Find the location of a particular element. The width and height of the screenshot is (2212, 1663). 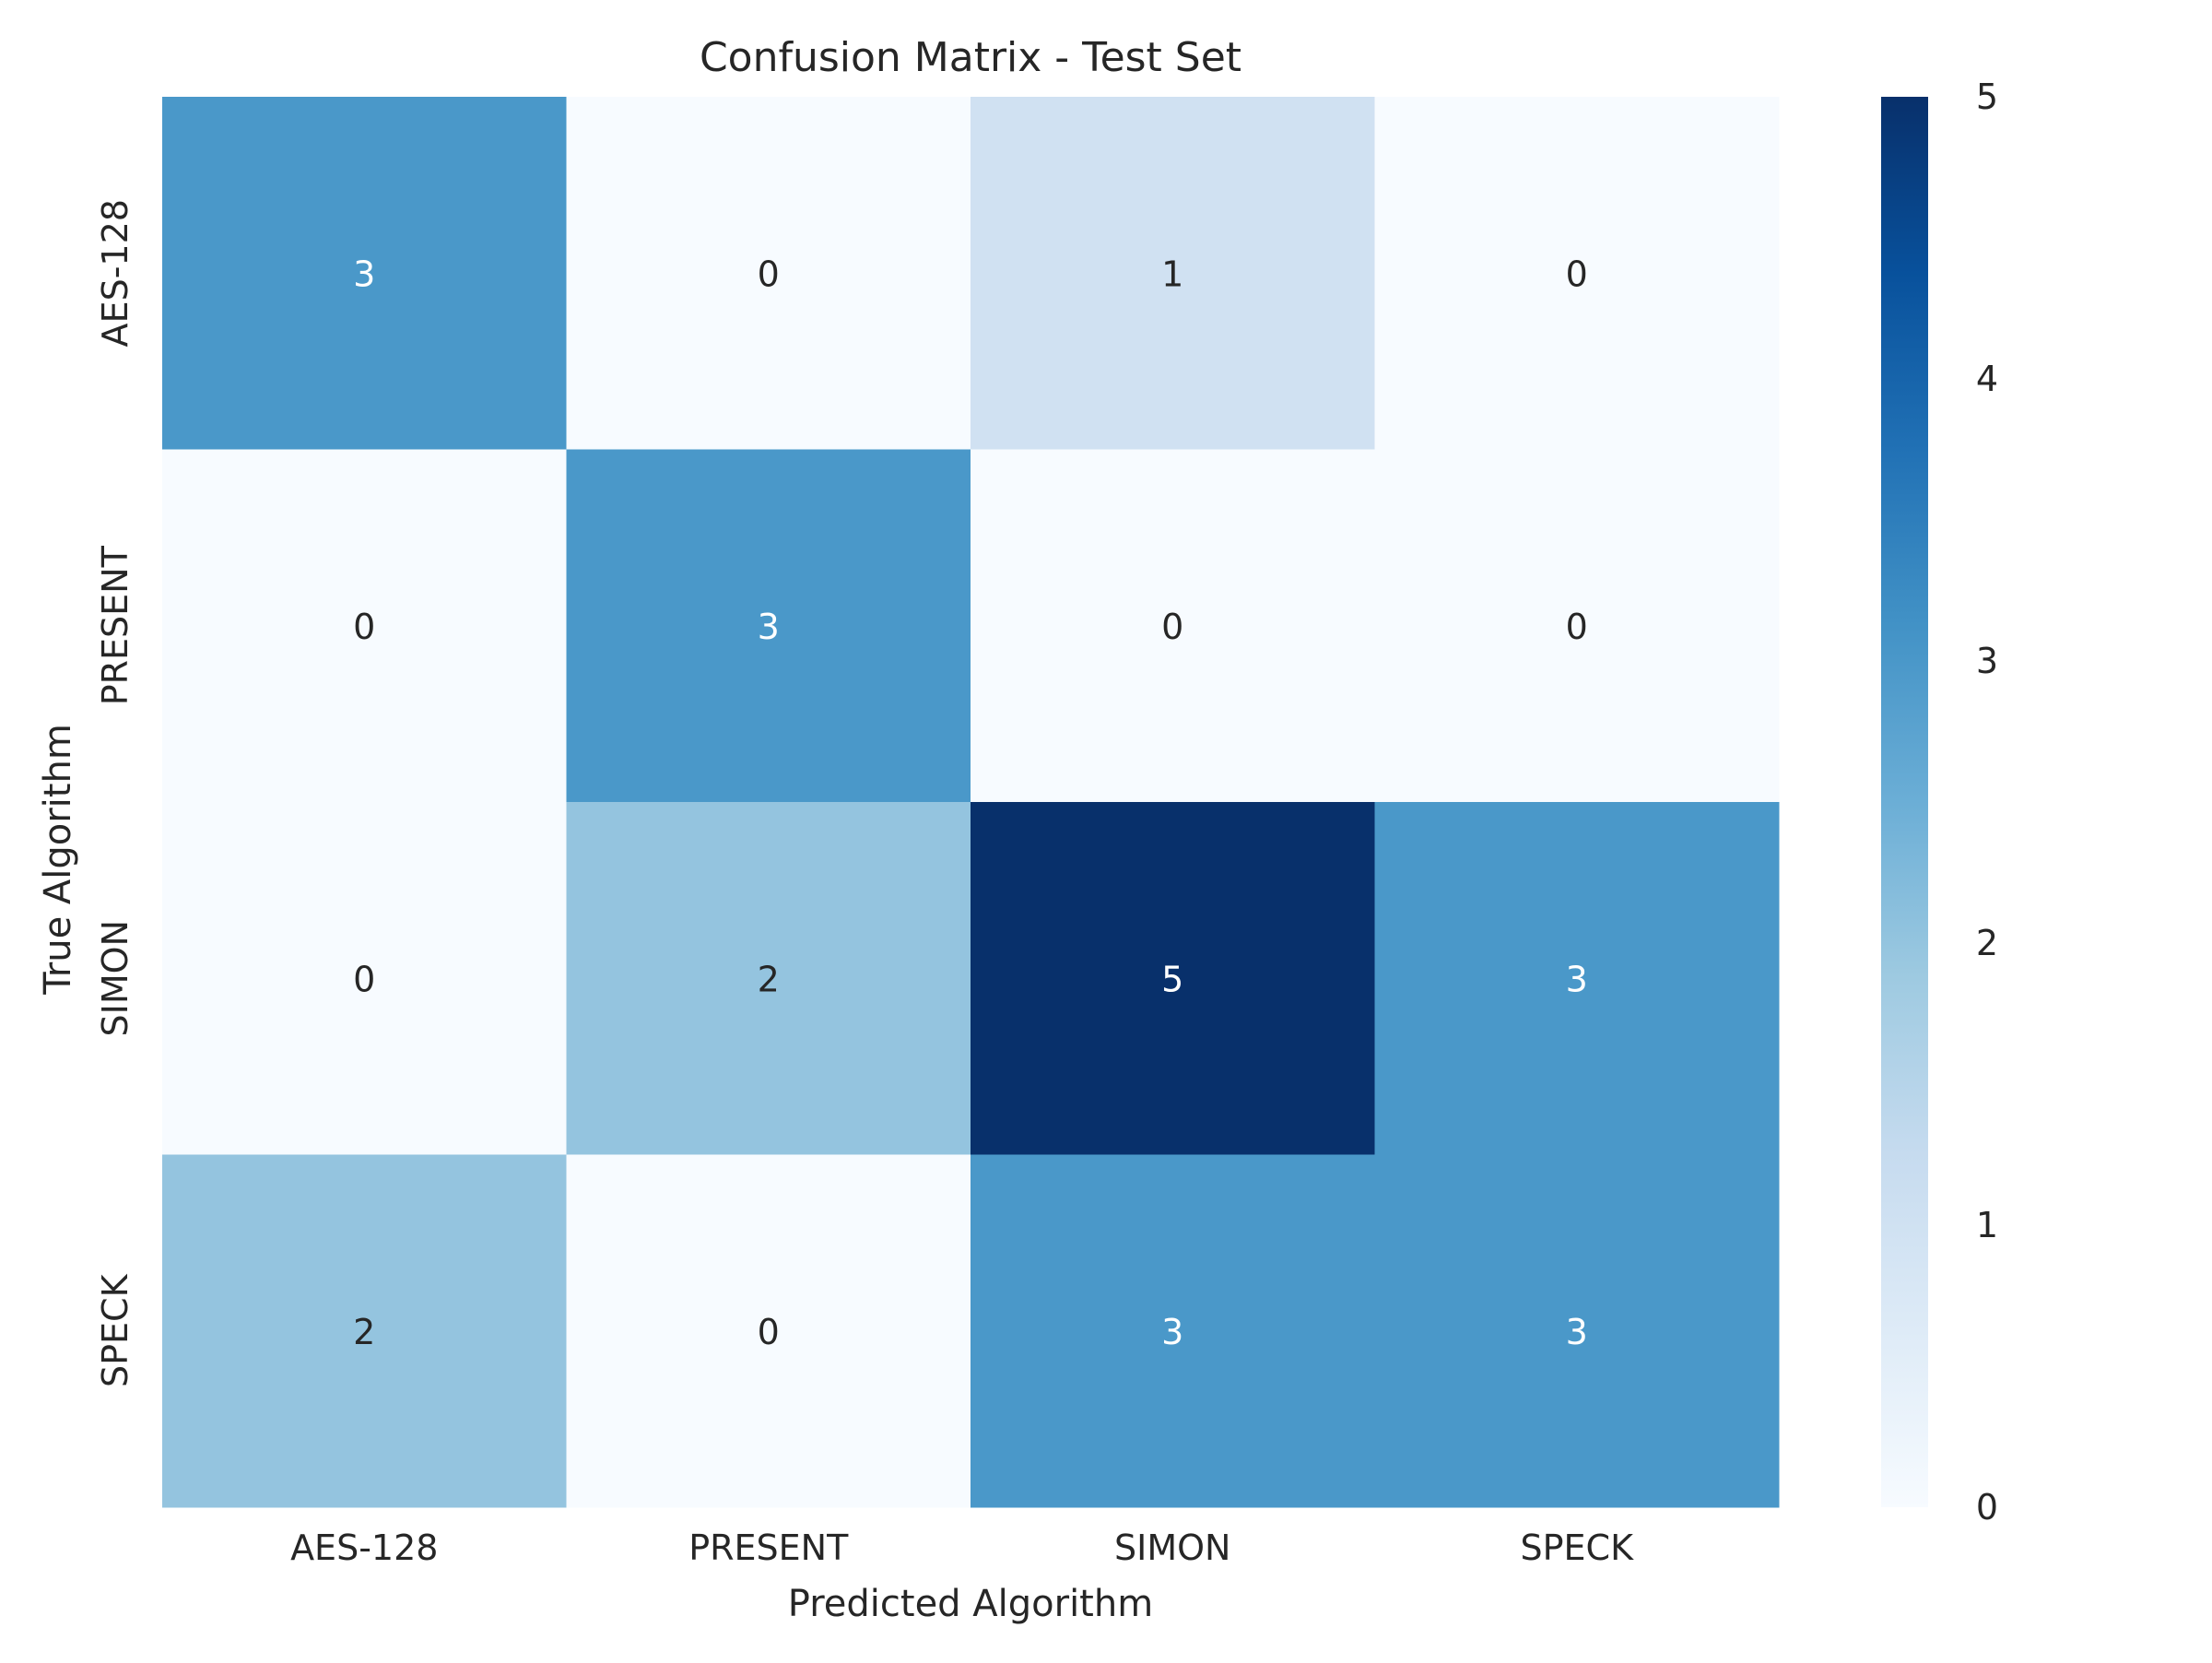

colorbar is located at coordinates (1904, 802).